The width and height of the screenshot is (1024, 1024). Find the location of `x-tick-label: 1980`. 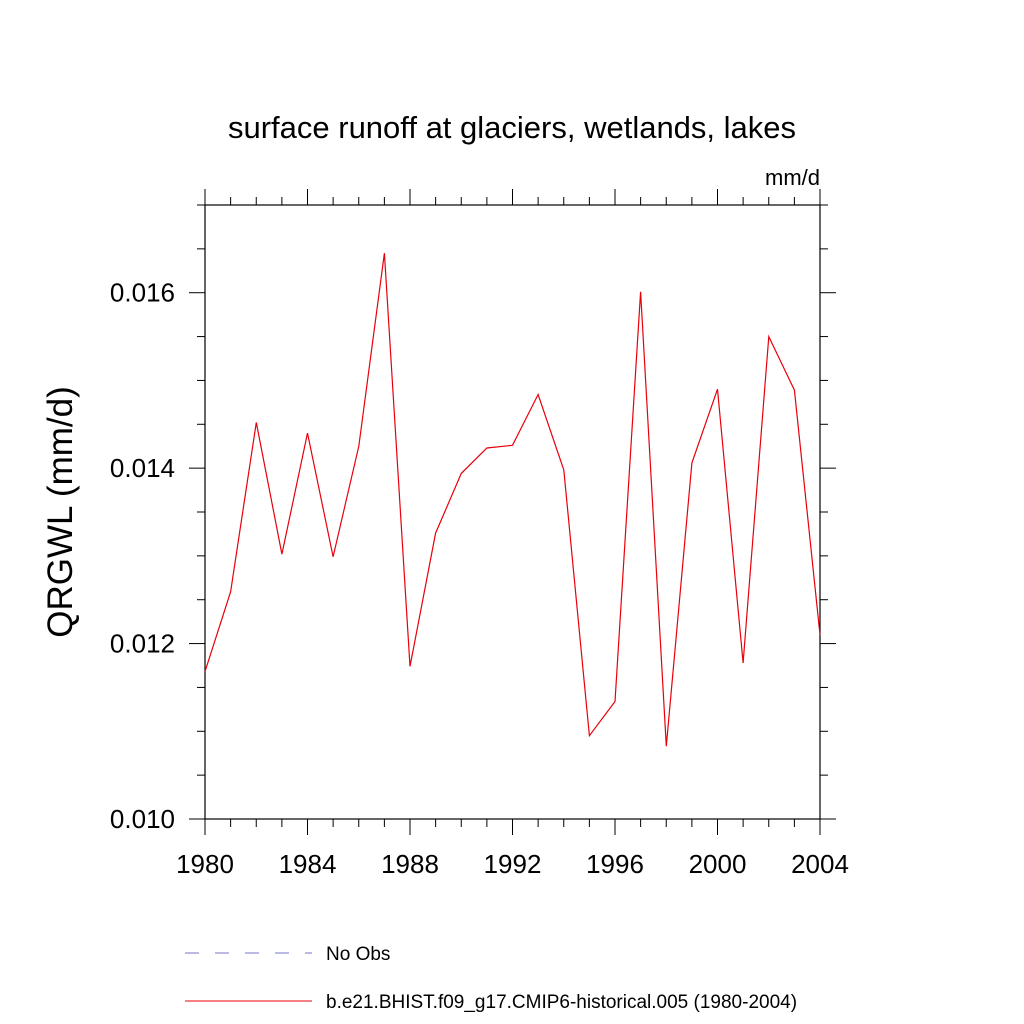

x-tick-label: 1980 is located at coordinates (205, 864).